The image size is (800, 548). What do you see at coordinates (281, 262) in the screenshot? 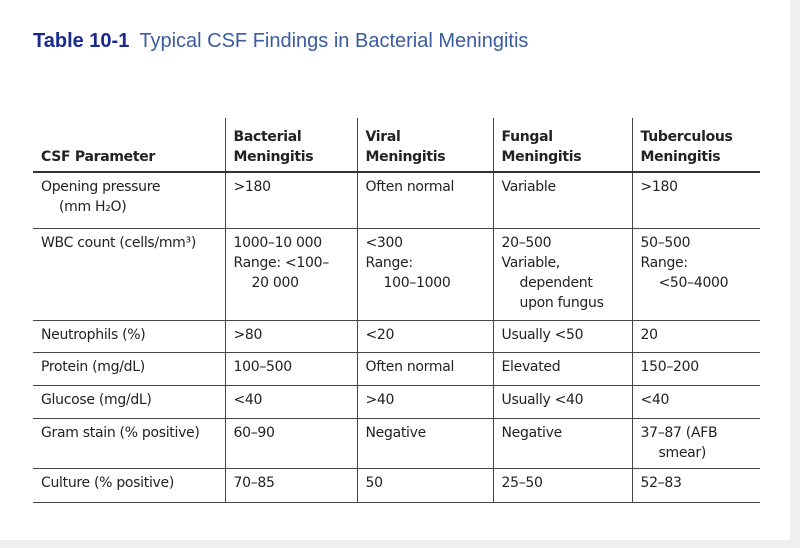
I see `cell-line: Range: <100–` at bounding box center [281, 262].